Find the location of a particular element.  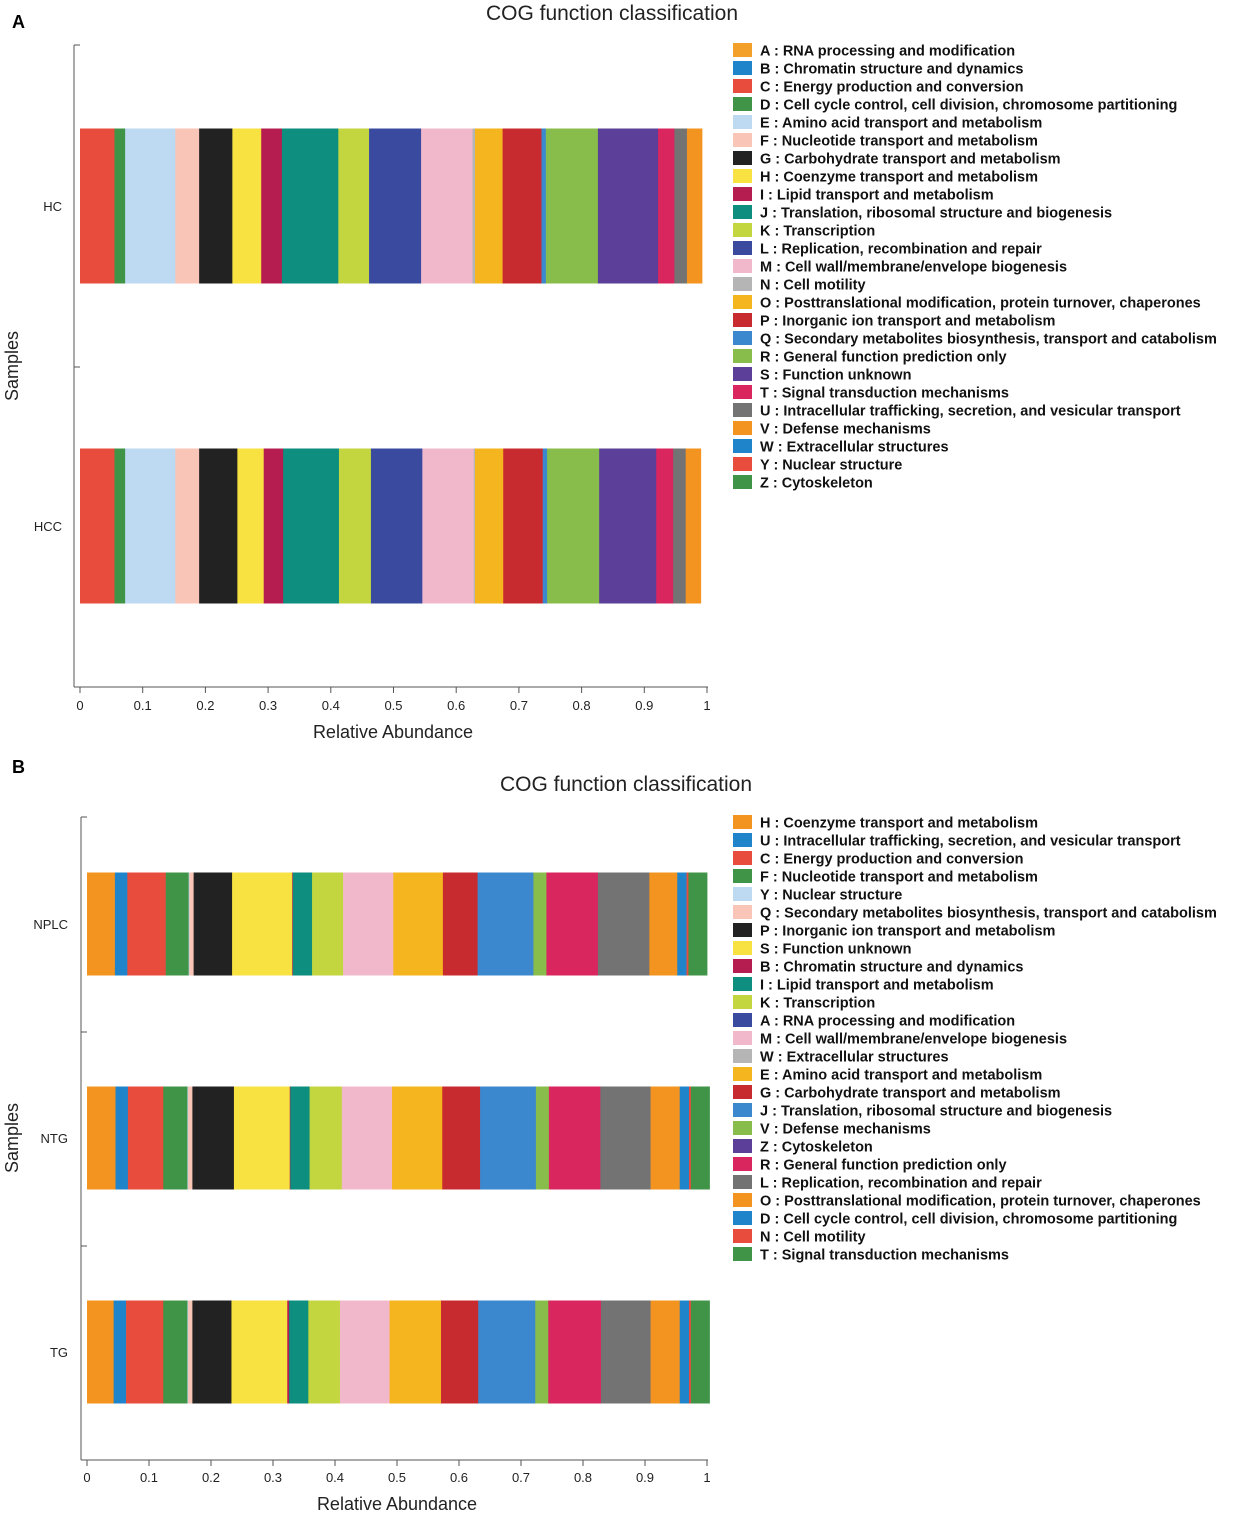

panel-b-x-tick-label: 0.3 is located at coordinates (273, 1477).